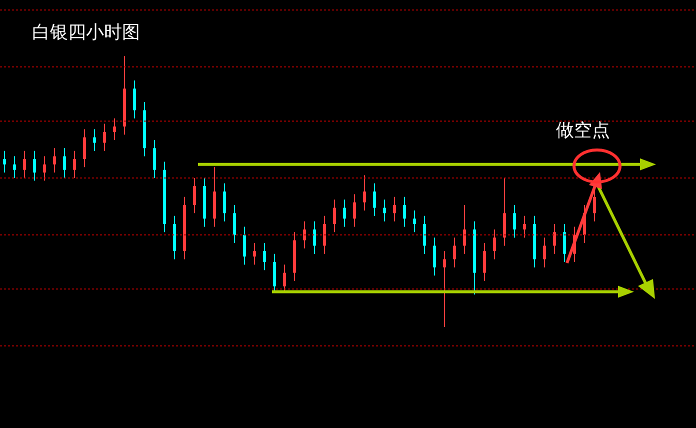  I want to click on annotation: 做空点, so click(583, 130).